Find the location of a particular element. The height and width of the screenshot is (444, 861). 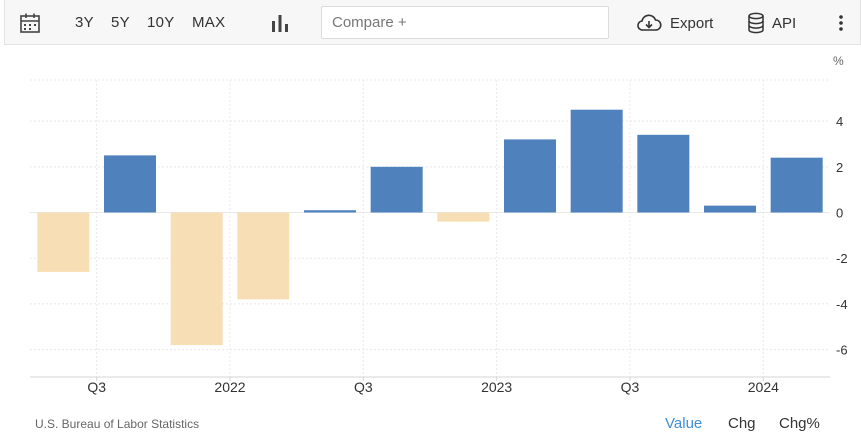

chart-toolbar: 3Y 5Y 10Y MAX Export API is located at coordinates (432, 22).